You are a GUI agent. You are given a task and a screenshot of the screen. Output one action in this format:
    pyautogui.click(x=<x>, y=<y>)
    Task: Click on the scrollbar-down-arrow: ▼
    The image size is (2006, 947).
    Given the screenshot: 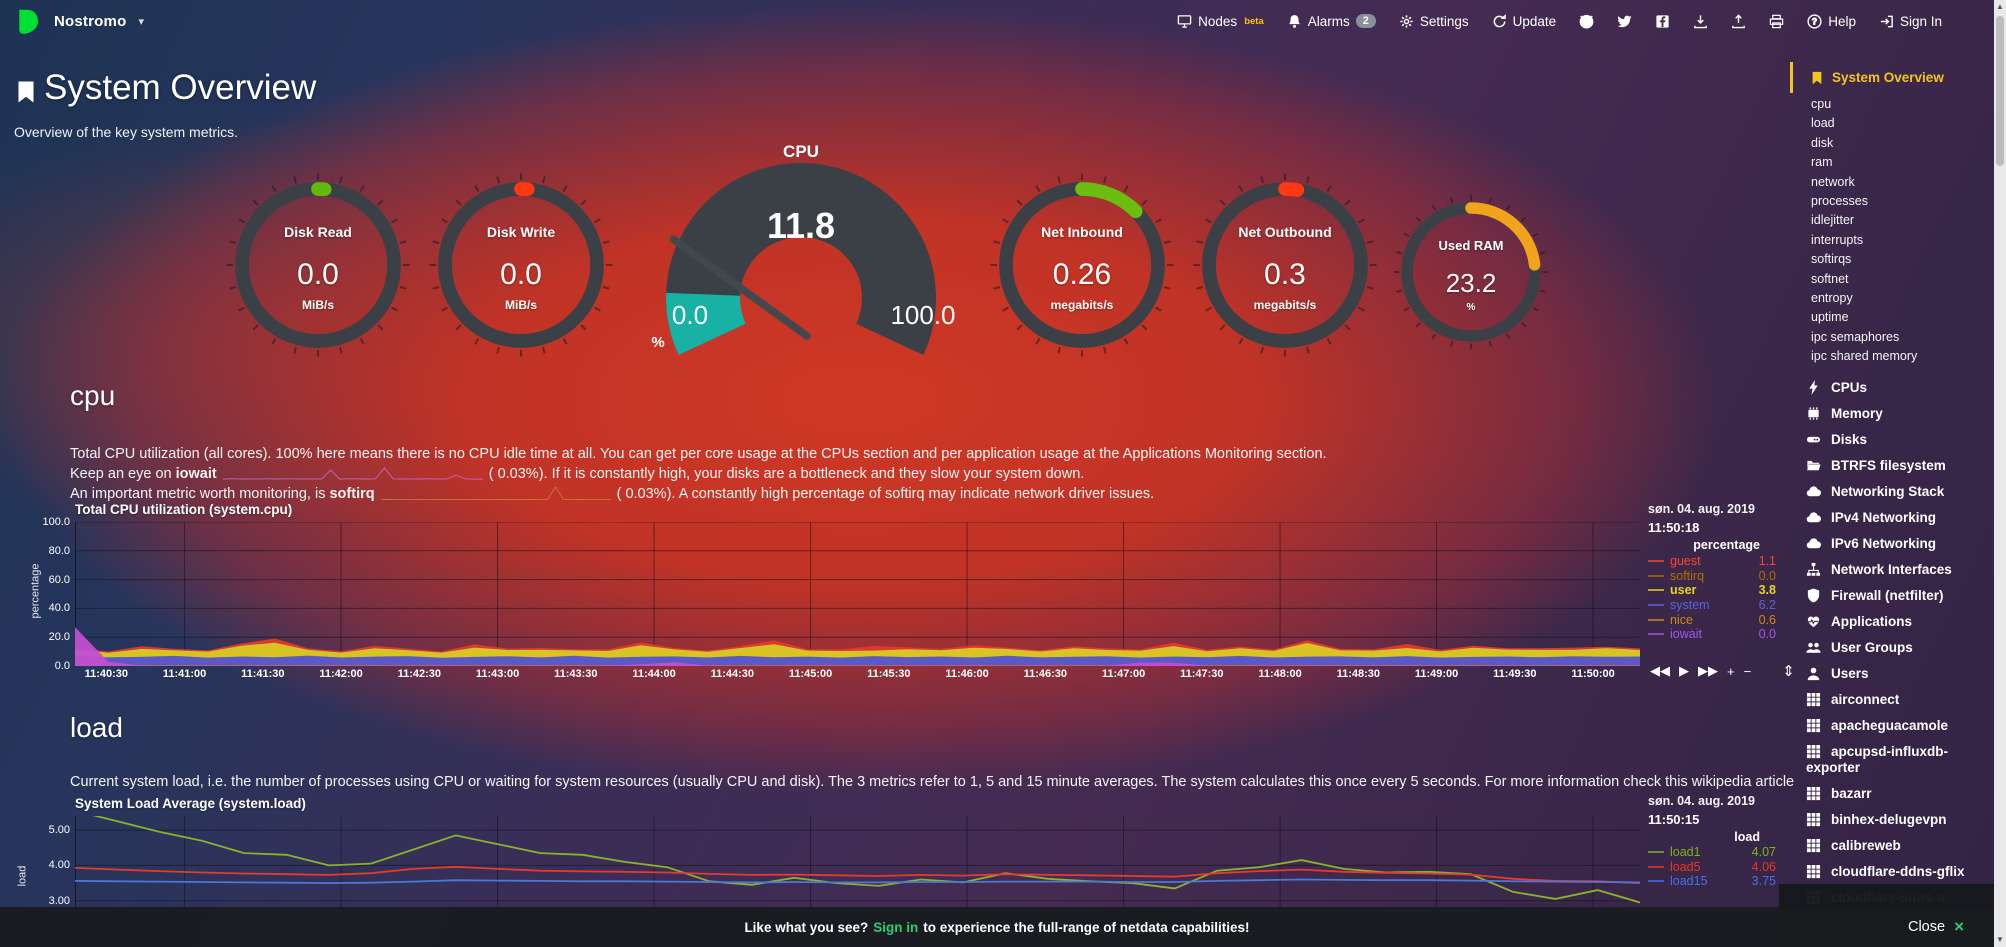 What is the action you would take?
    pyautogui.click(x=2000, y=939)
    